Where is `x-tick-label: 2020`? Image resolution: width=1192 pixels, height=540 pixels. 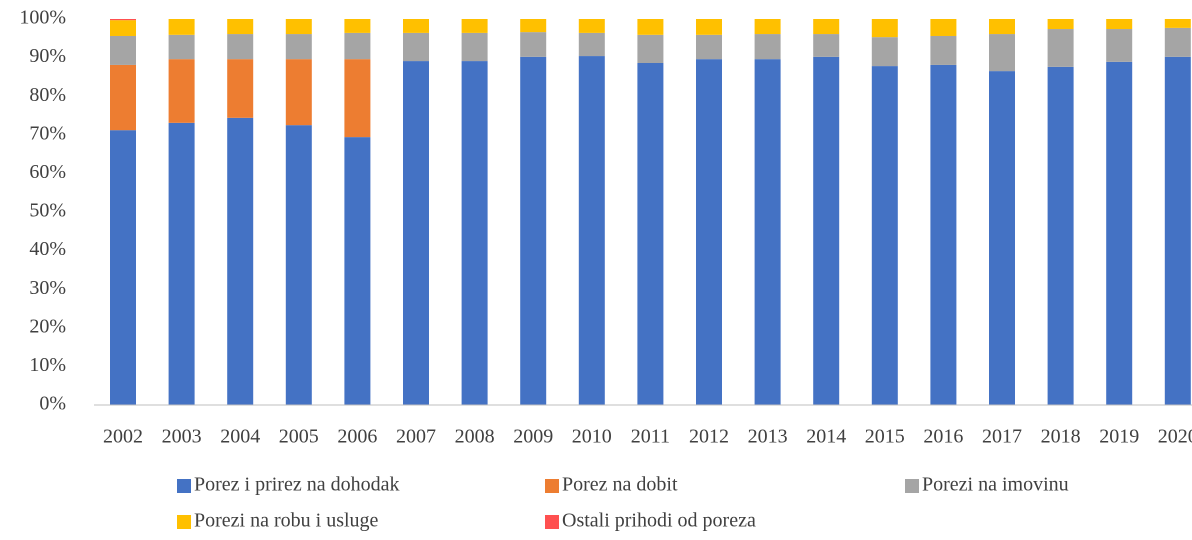
x-tick-label: 2020 is located at coordinates (1175, 437).